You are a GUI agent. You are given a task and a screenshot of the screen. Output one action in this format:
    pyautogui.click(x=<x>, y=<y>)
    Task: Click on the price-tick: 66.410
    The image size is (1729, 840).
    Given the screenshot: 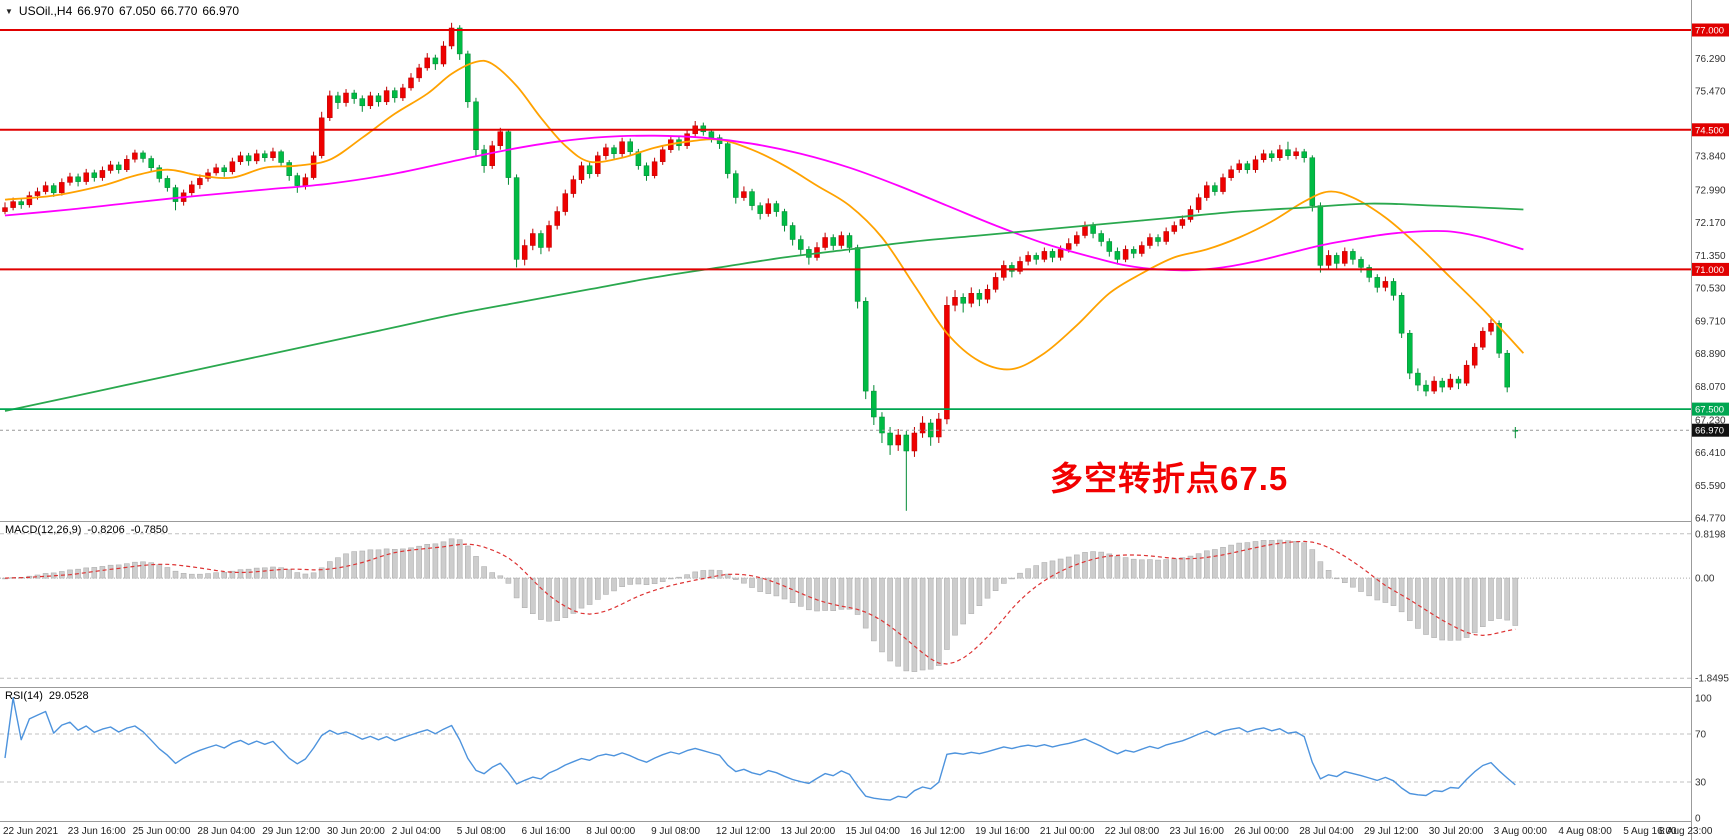 What is the action you would take?
    pyautogui.click(x=1710, y=453)
    